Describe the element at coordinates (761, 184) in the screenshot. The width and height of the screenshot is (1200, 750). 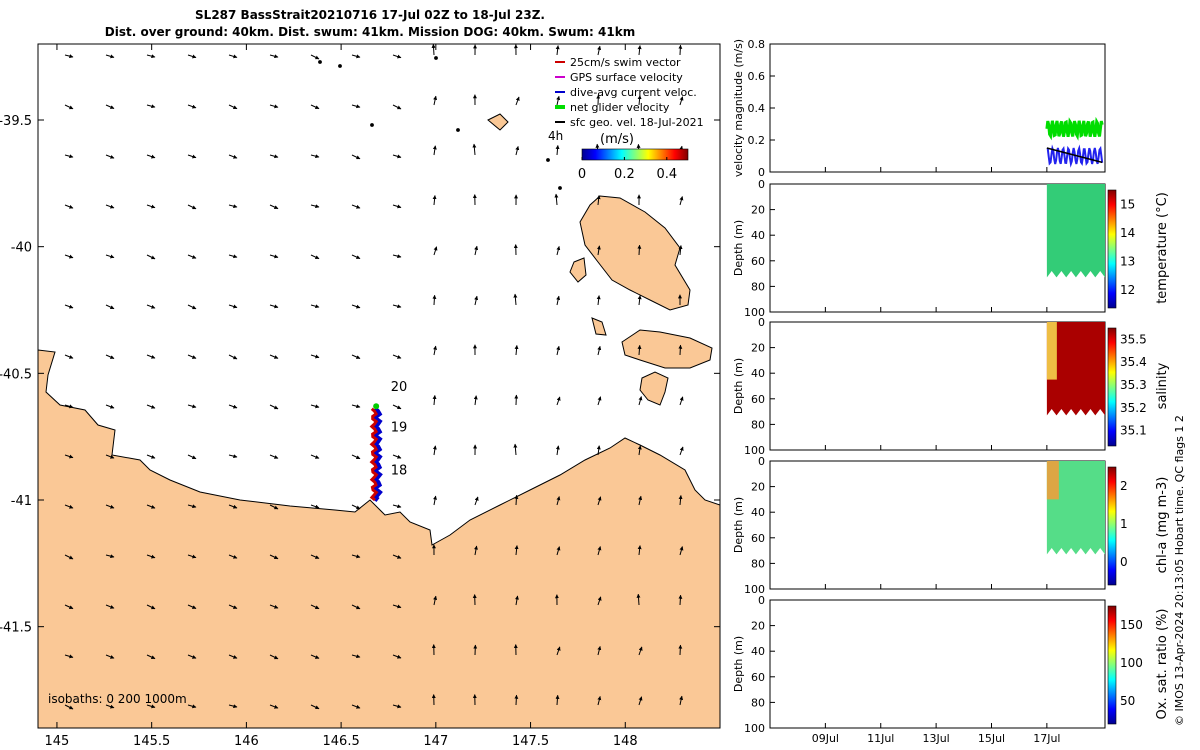
I see `y-tick-label: 0` at that location.